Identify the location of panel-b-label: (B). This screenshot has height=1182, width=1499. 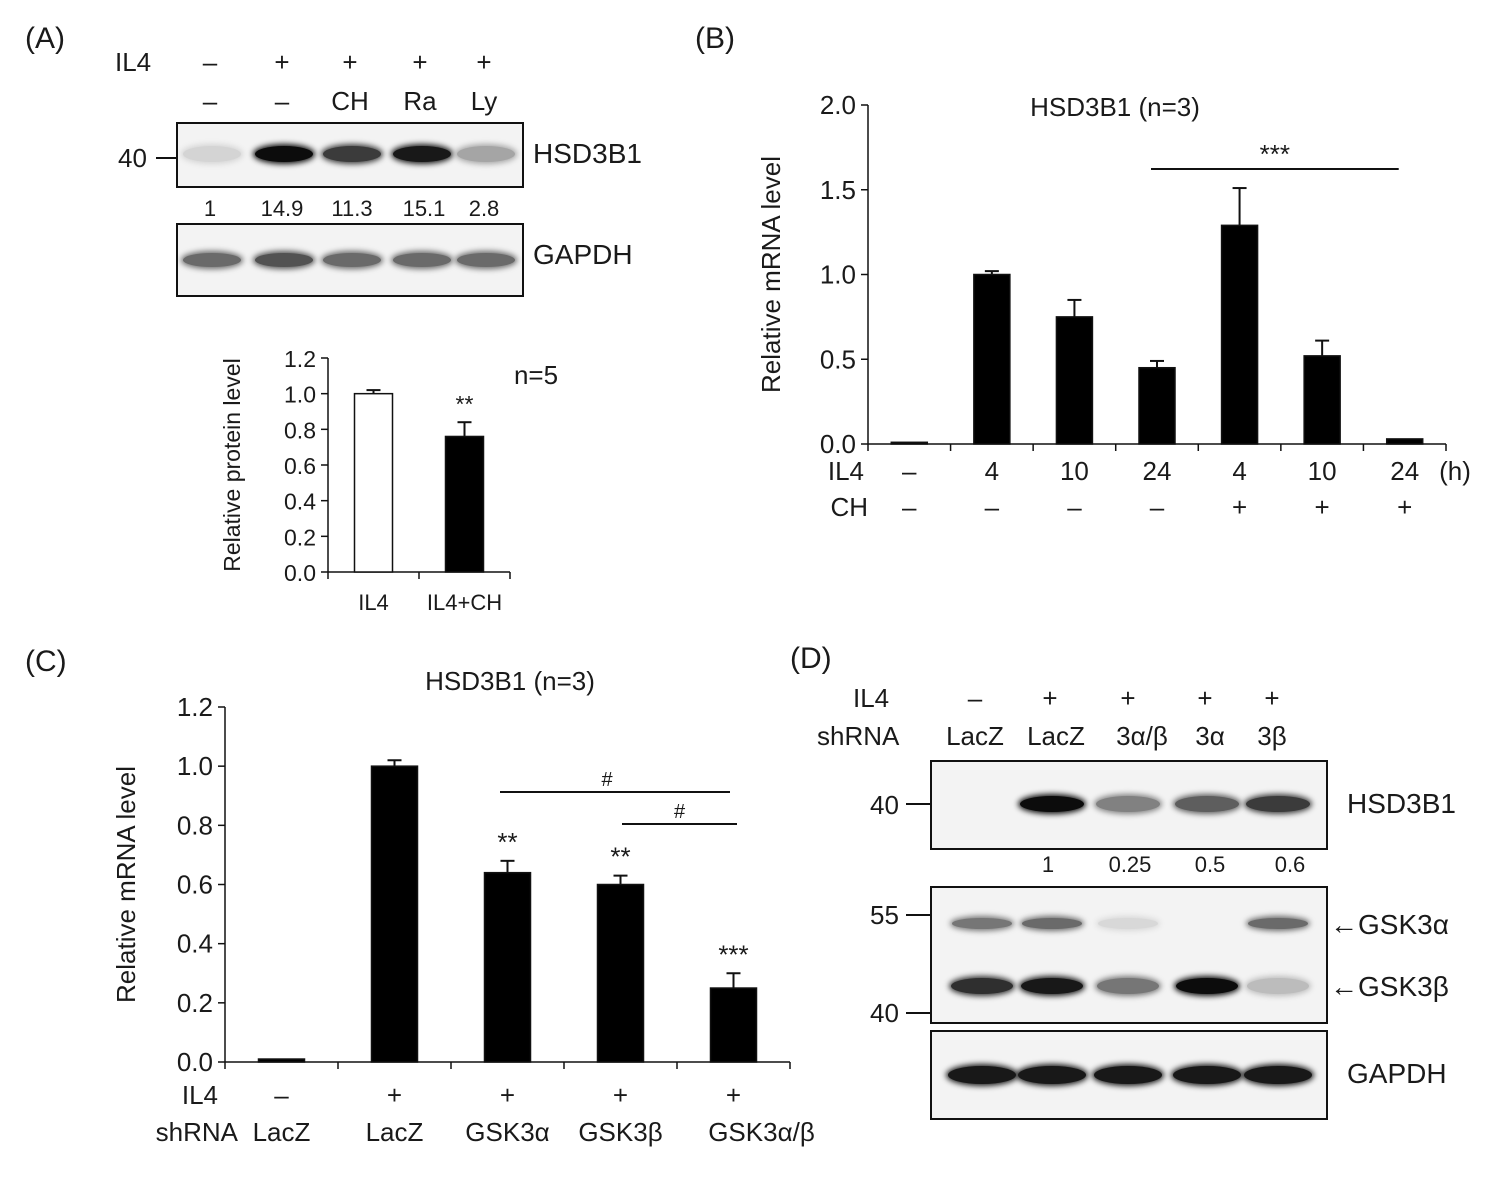
(715, 38).